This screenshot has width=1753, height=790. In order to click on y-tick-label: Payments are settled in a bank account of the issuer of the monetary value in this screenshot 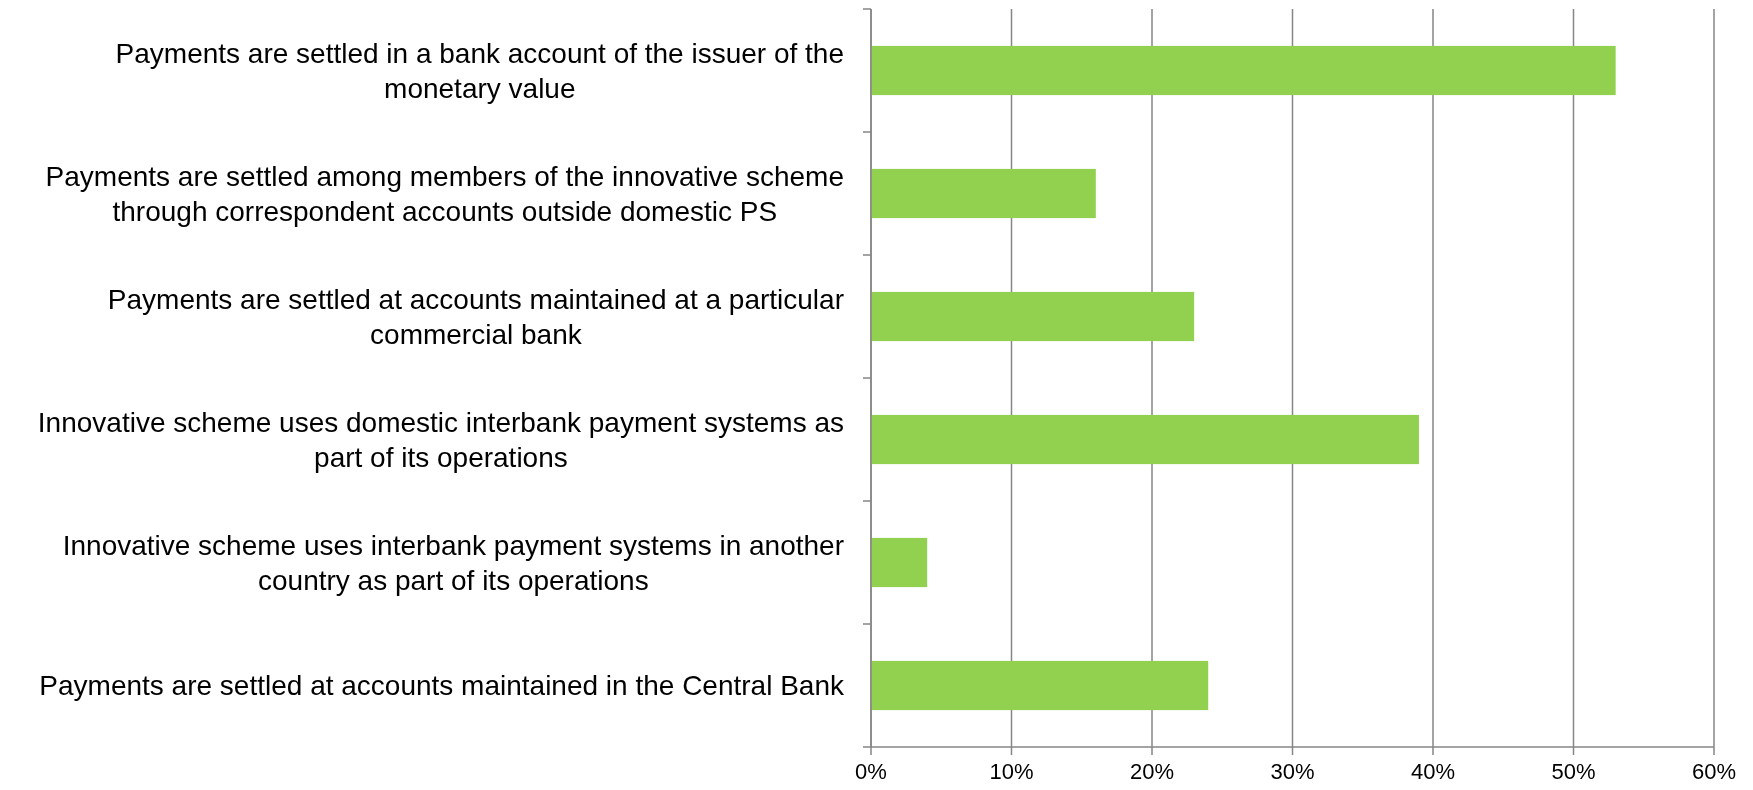, I will do `click(480, 70)`.